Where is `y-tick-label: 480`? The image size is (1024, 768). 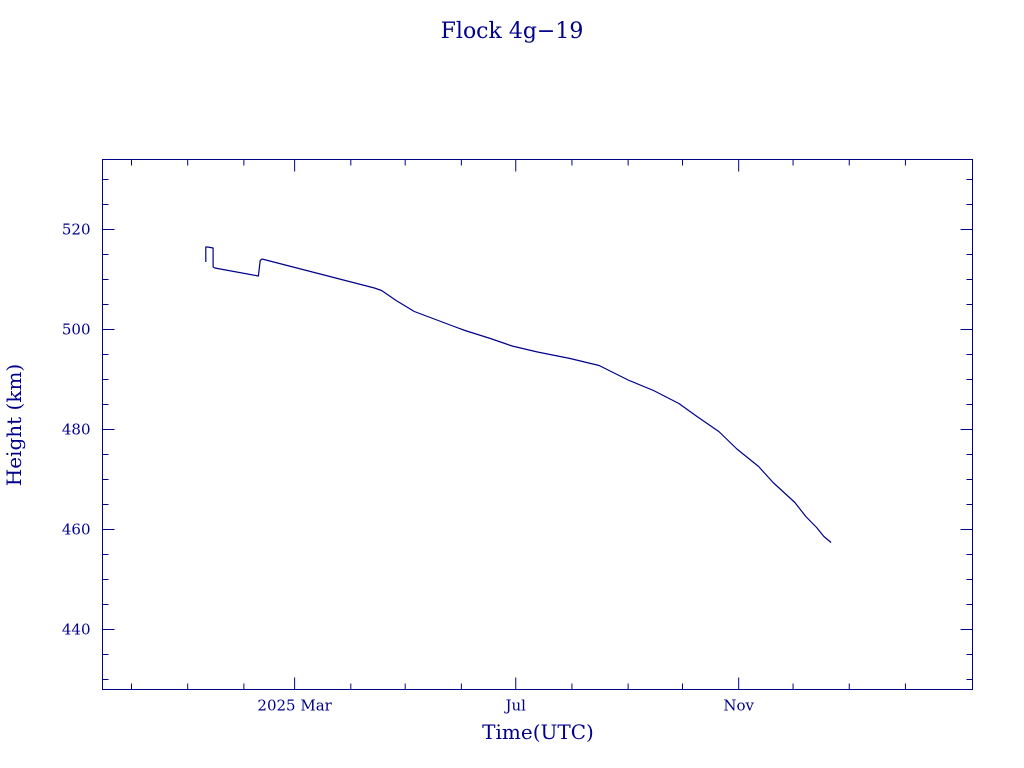
y-tick-label: 480 is located at coordinates (76, 430).